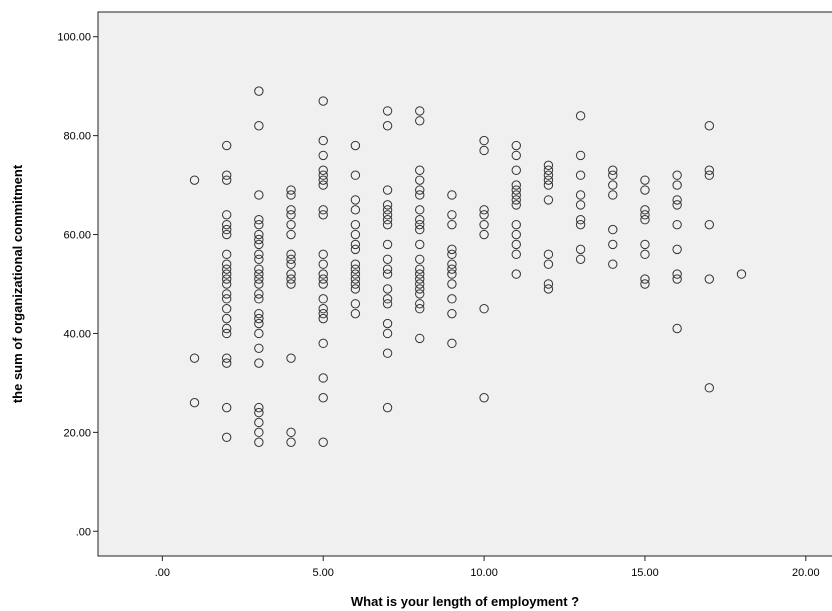 This screenshot has width=832, height=611. What do you see at coordinates (484, 573) in the screenshot?
I see `x-tick-label: 10.00` at bounding box center [484, 573].